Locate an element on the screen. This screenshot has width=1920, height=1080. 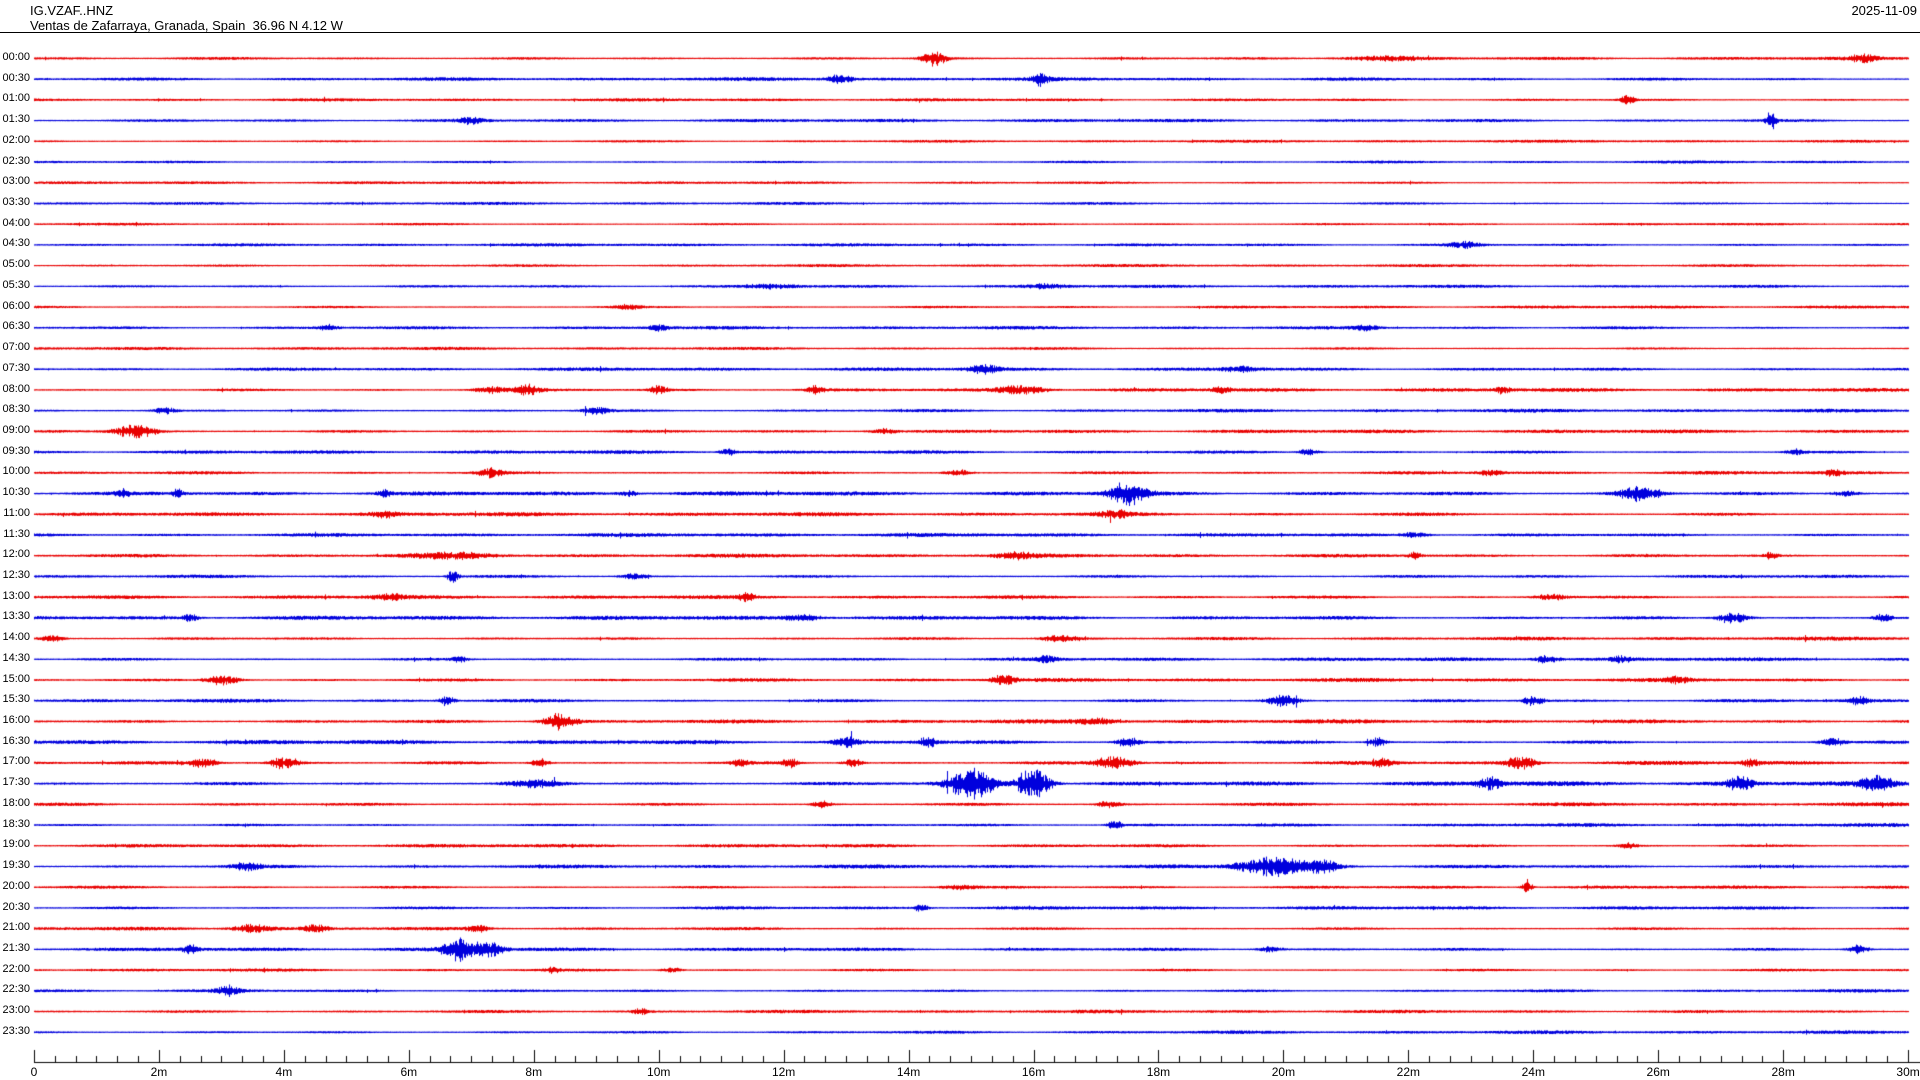
row-label: 17:00 is located at coordinates (16, 761).